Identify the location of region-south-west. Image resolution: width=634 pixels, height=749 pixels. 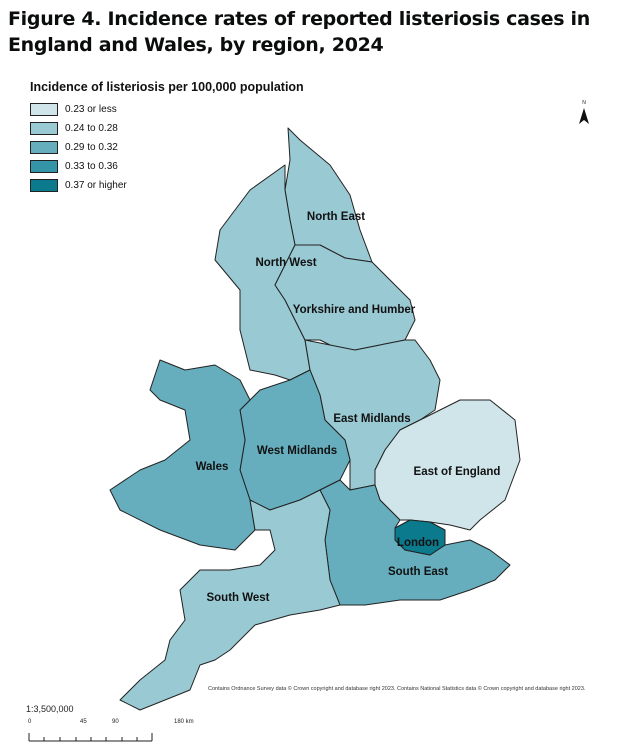
(230, 600).